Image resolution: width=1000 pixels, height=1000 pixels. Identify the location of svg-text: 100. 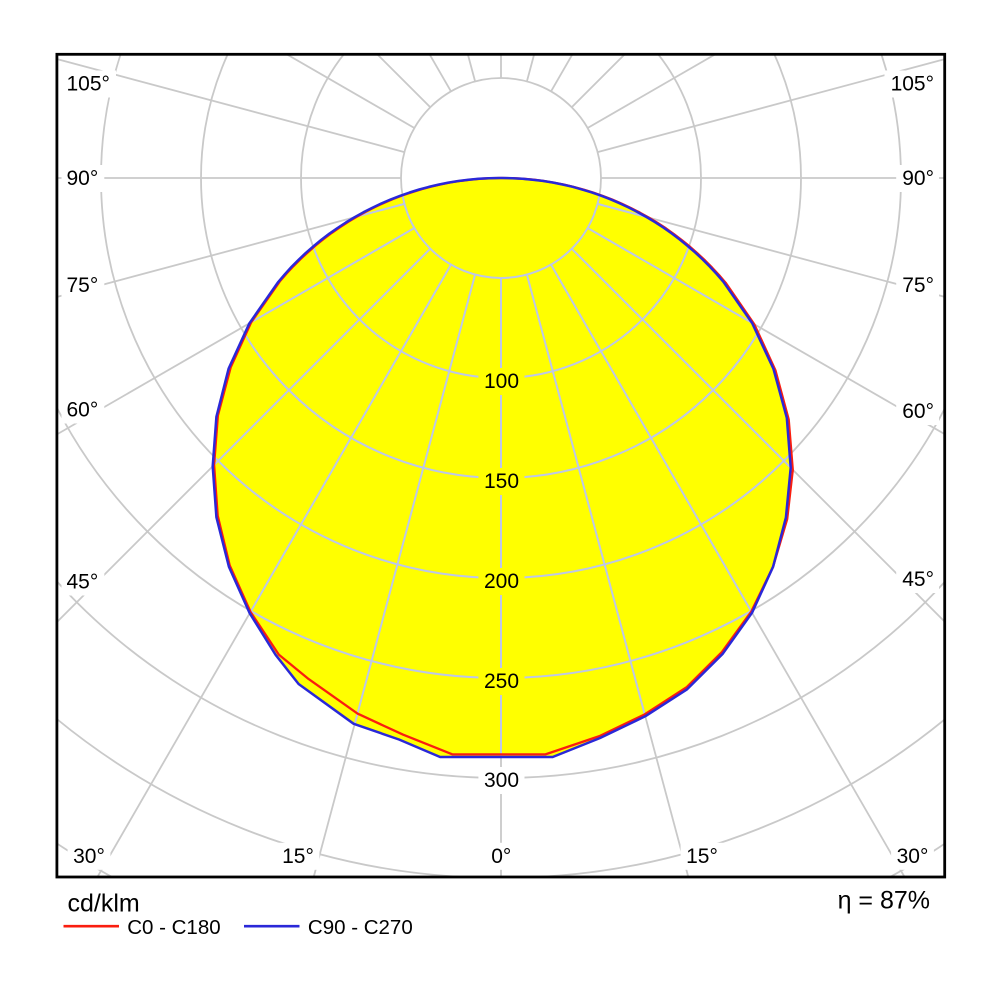
(501, 381).